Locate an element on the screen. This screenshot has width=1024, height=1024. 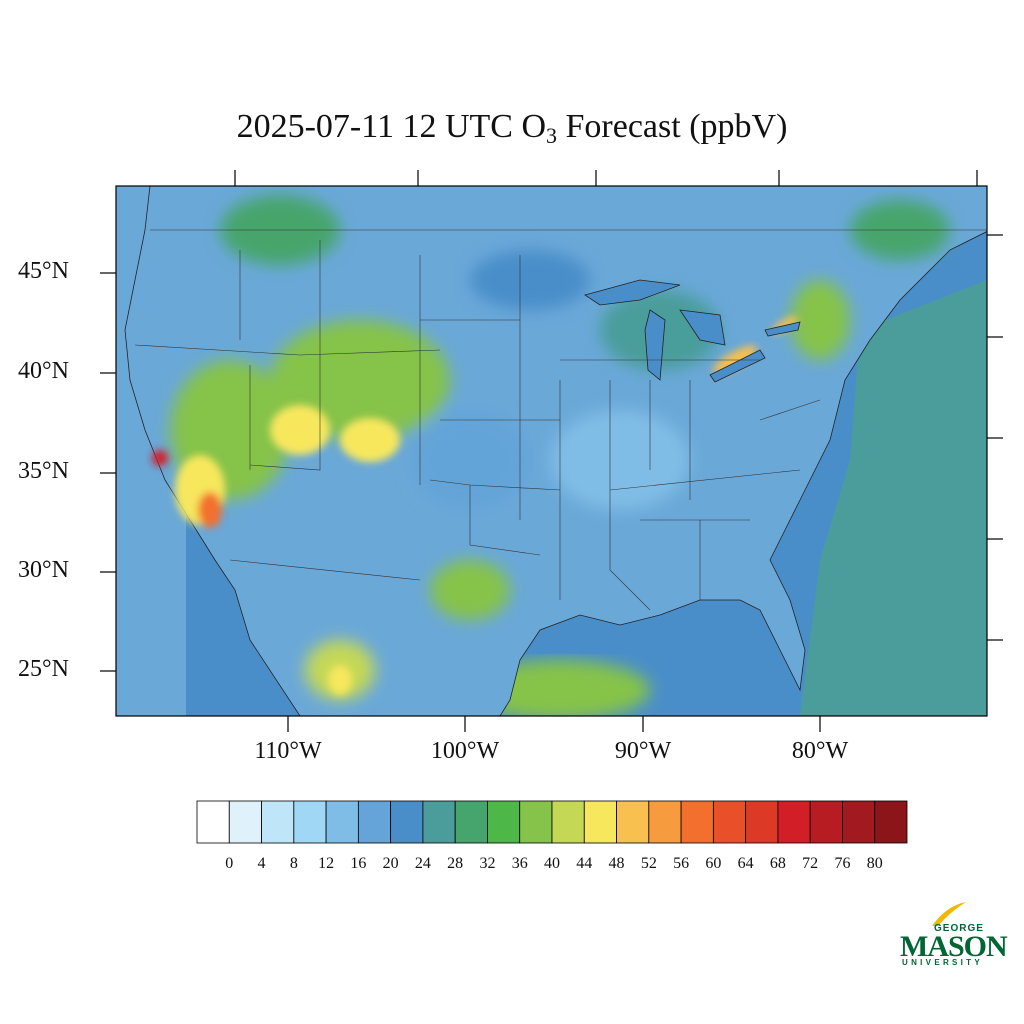
title-suffix: Forecast (ppbV) is located at coordinates (672, 126).